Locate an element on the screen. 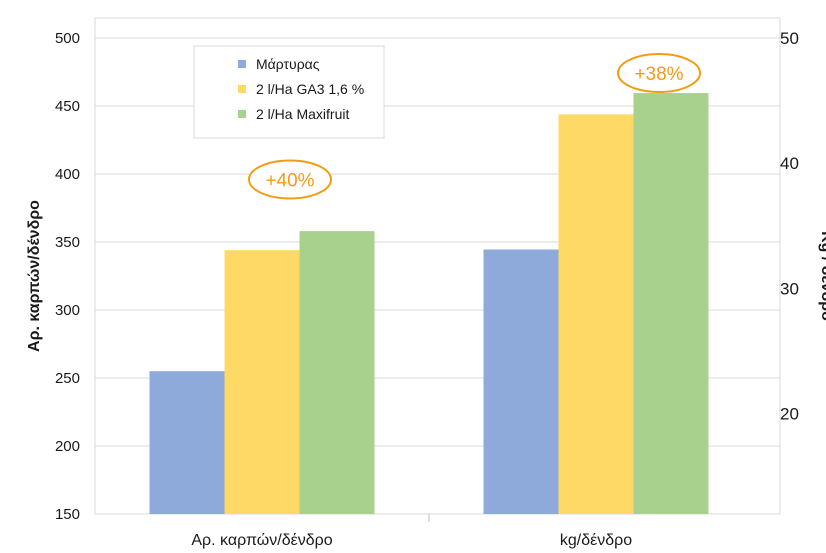 The image size is (826, 553). category-label: kg/δένδρο is located at coordinates (596, 540).